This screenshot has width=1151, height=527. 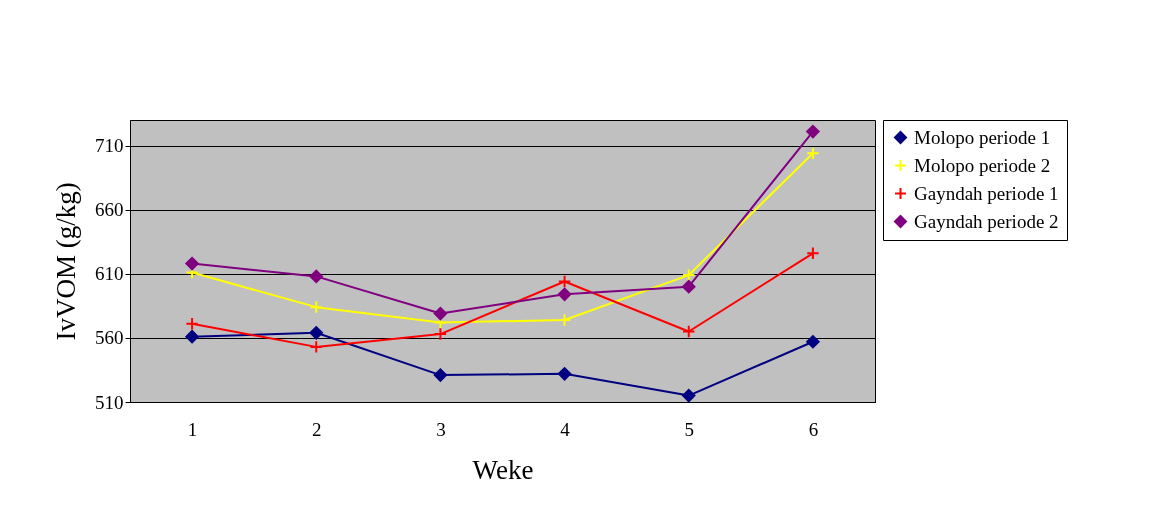 I want to click on x-tick-label: 4, so click(x=565, y=429).